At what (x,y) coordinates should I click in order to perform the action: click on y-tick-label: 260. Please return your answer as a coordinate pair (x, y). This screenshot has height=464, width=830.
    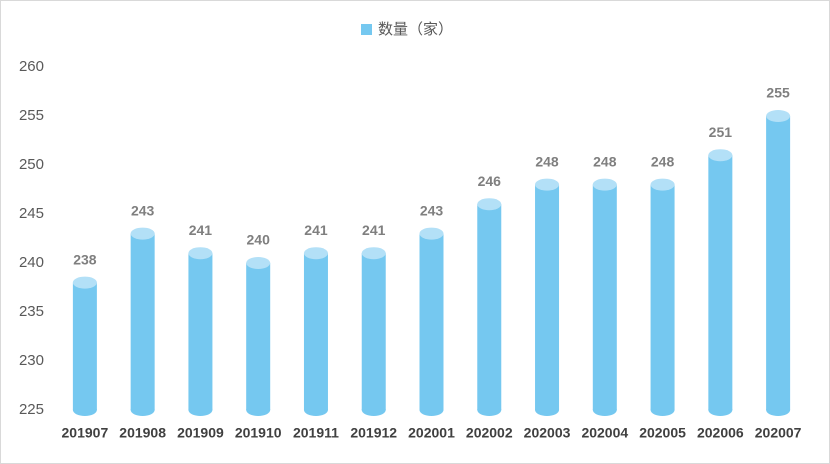
    Looking at the image, I should click on (31, 66).